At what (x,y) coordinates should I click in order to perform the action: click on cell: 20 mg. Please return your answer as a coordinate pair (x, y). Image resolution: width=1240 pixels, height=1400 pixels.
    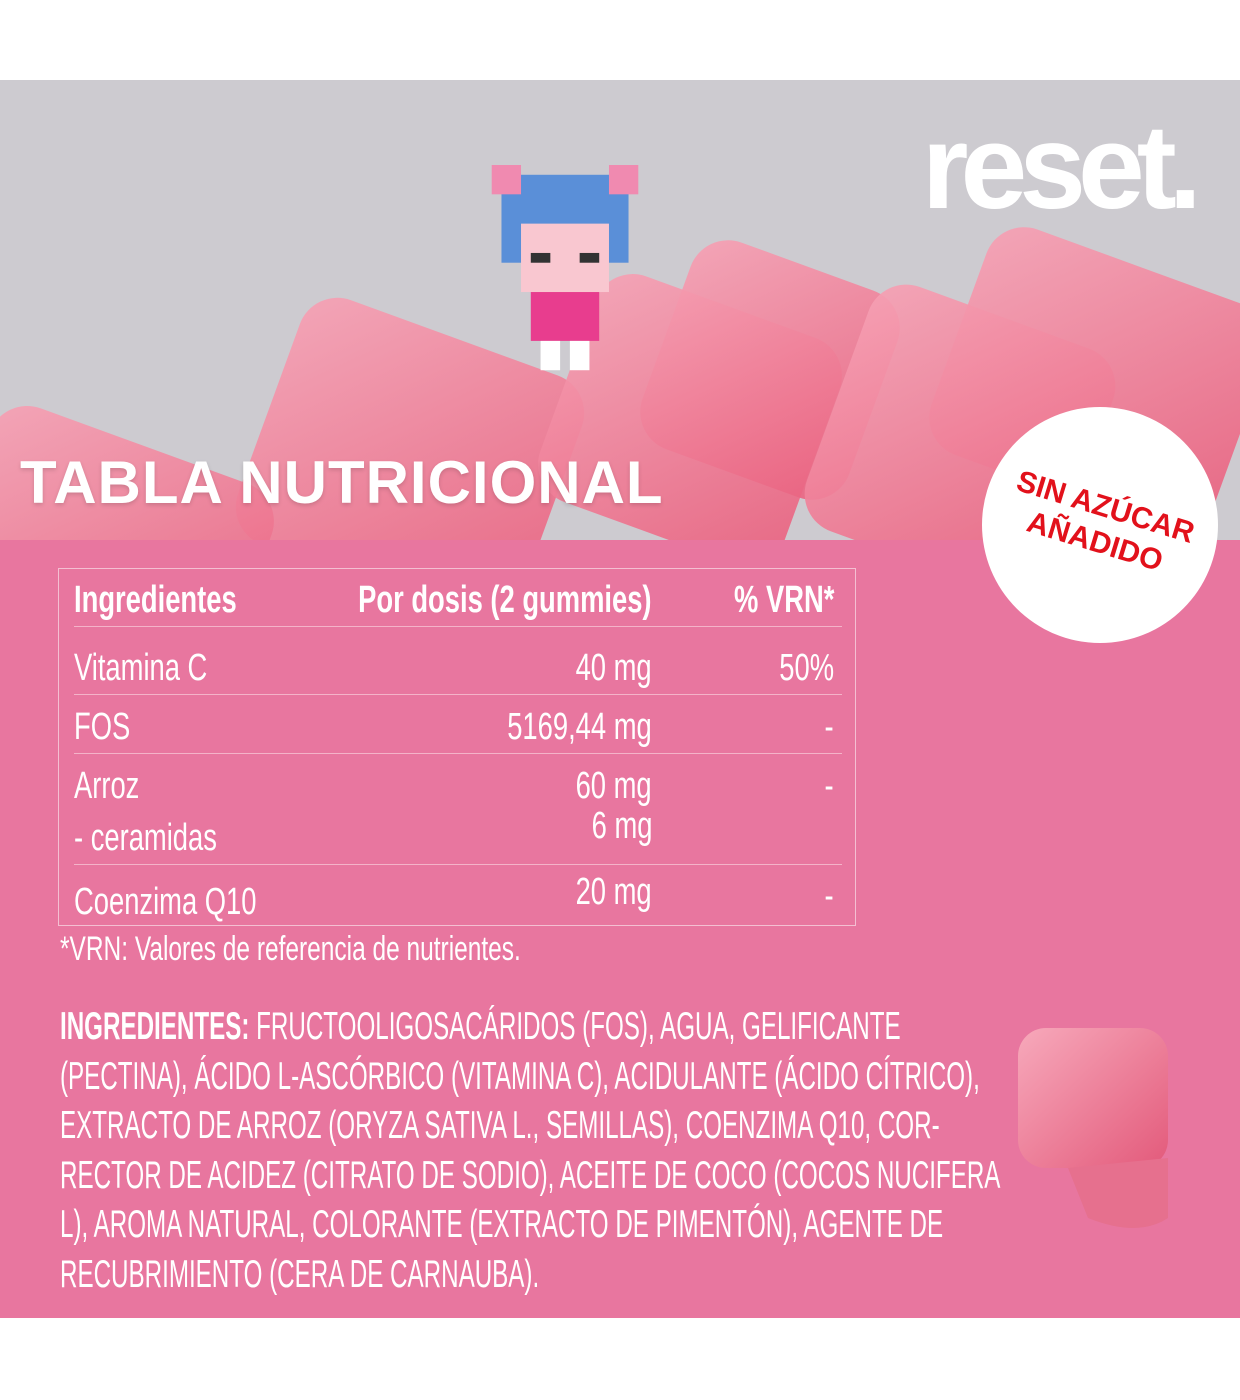
    Looking at the image, I should click on (613, 892).